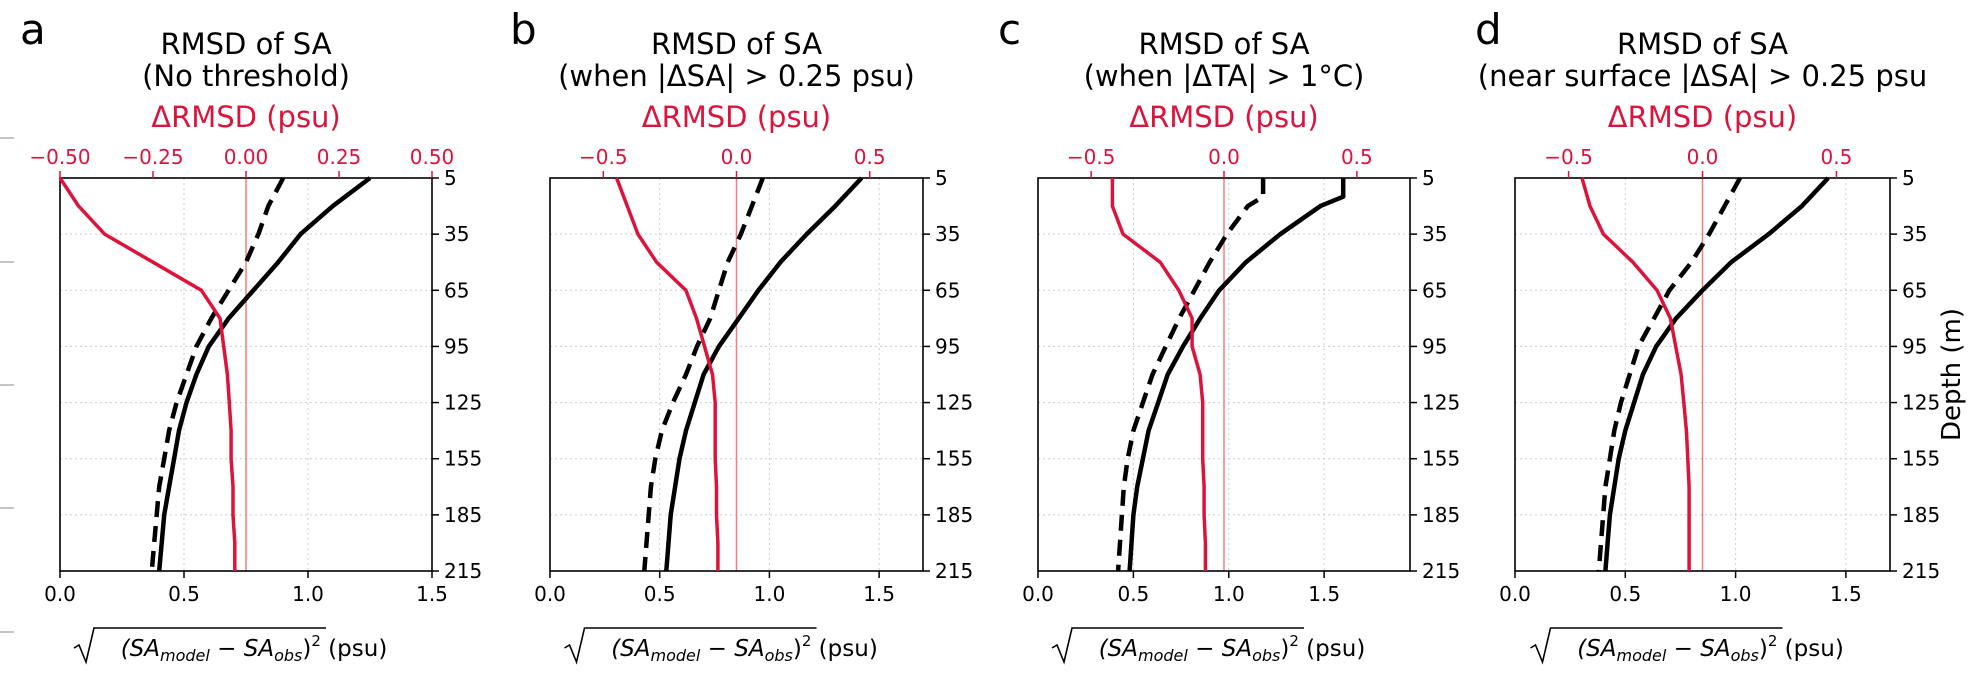 Image resolution: width=1979 pixels, height=675 pixels. What do you see at coordinates (1224, 76) in the screenshot?
I see `chart-title-line2: (when |ΔTA| > 1°C)` at bounding box center [1224, 76].